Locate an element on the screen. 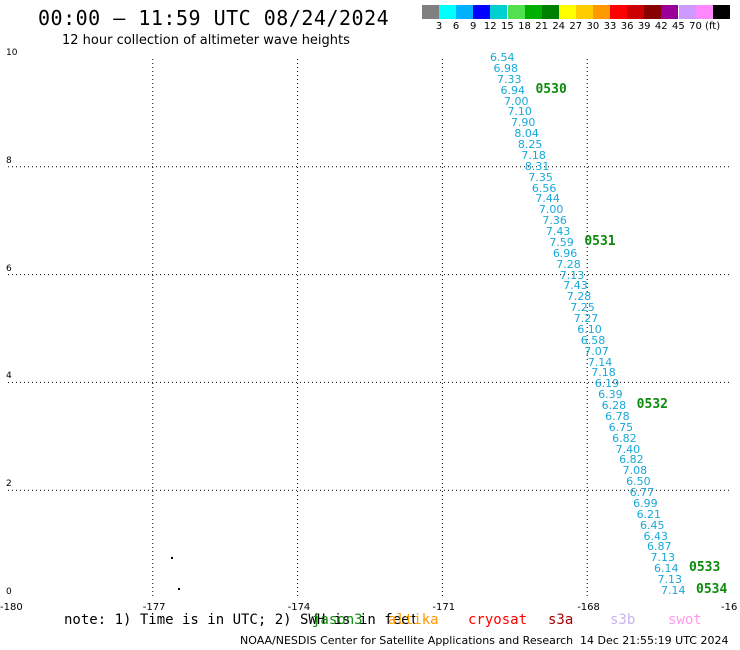 This screenshot has height=650, width=740. wave-height-value: 7.28 is located at coordinates (579, 297).